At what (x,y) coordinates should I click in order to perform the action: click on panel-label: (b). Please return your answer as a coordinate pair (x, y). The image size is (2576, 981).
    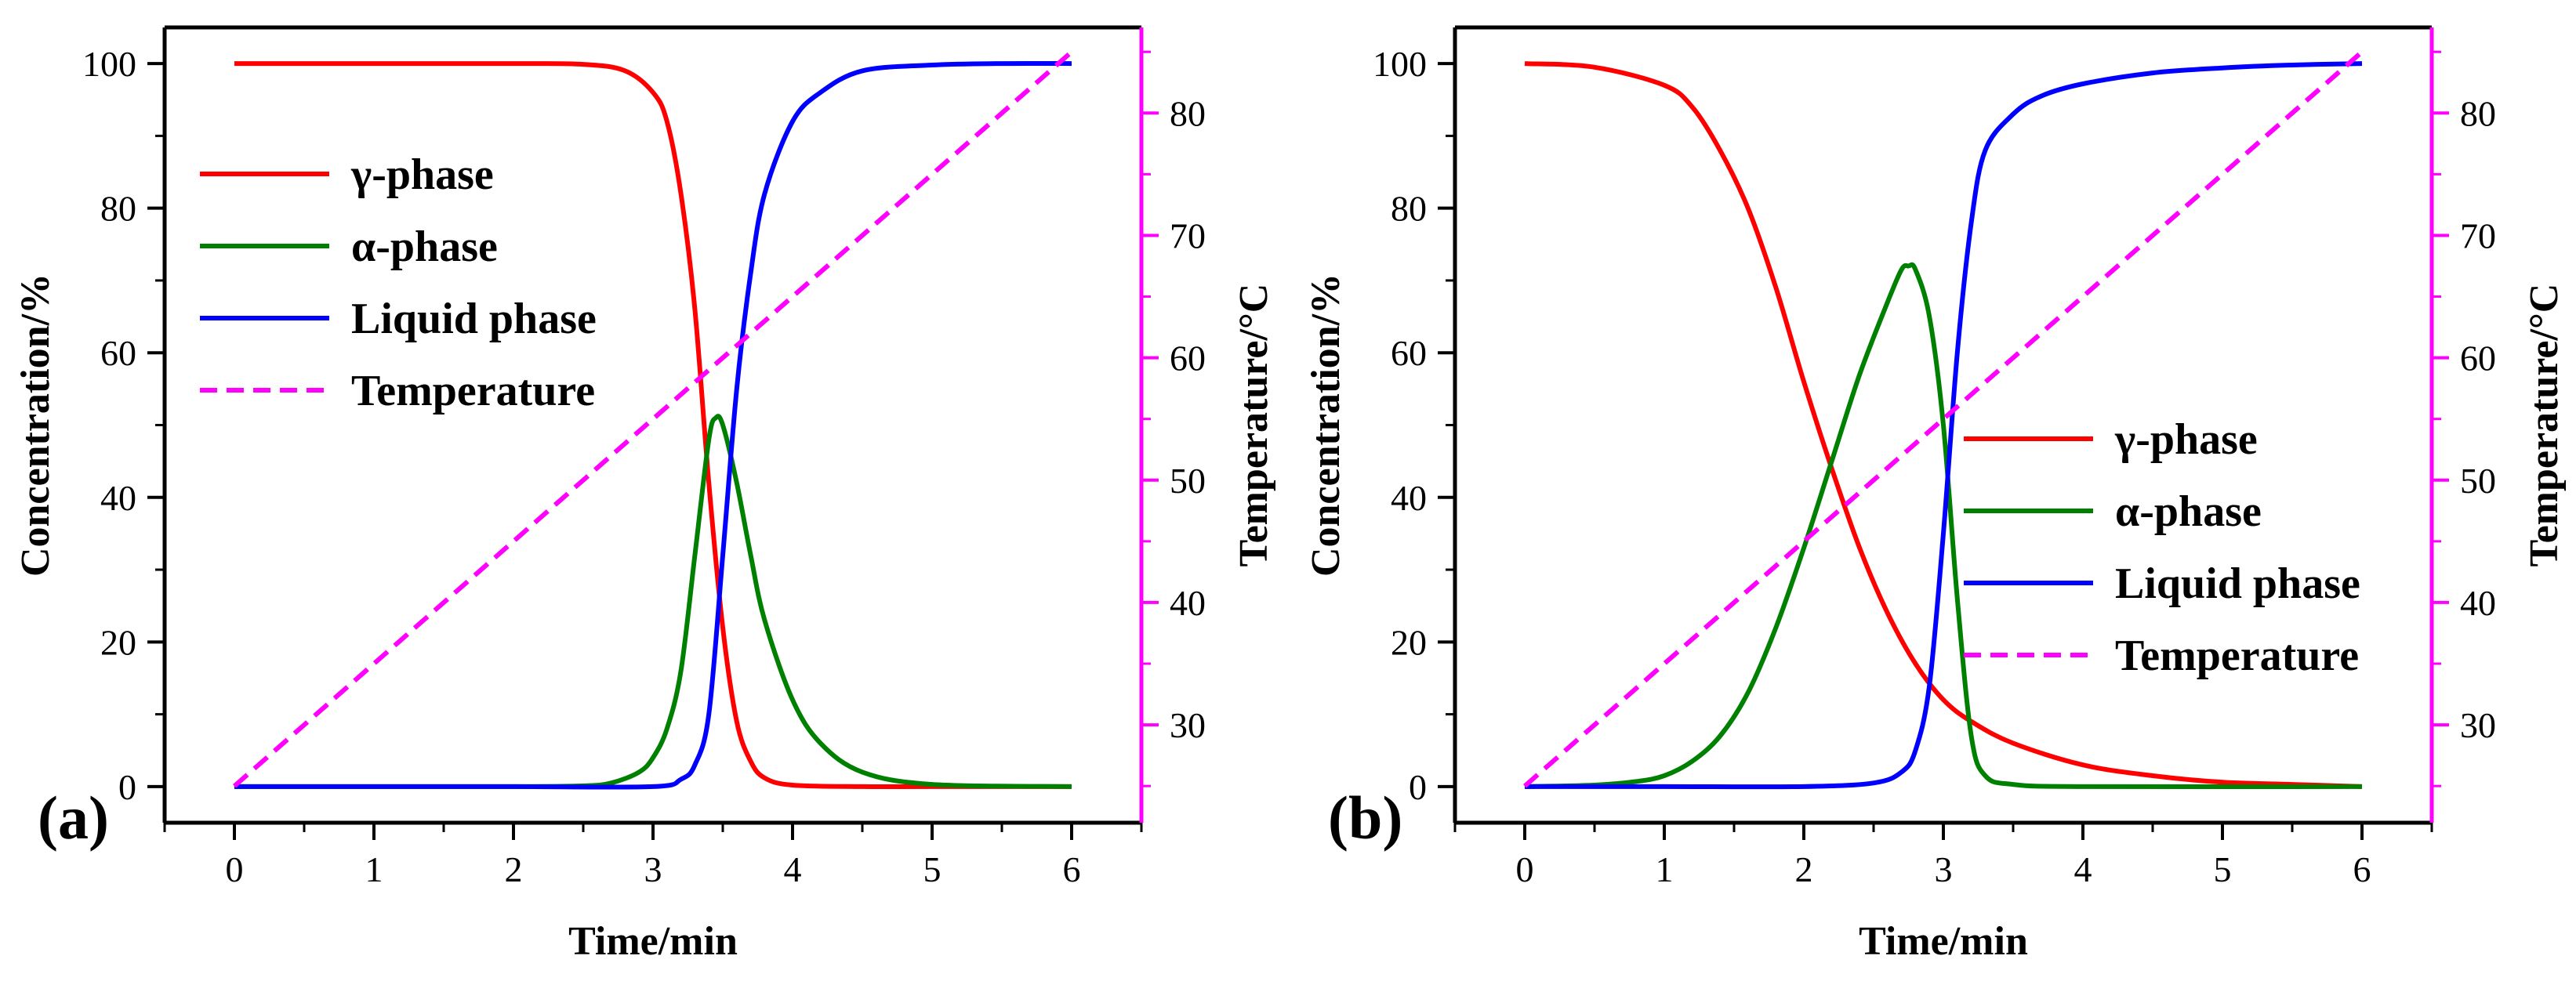
    Looking at the image, I should click on (1365, 818).